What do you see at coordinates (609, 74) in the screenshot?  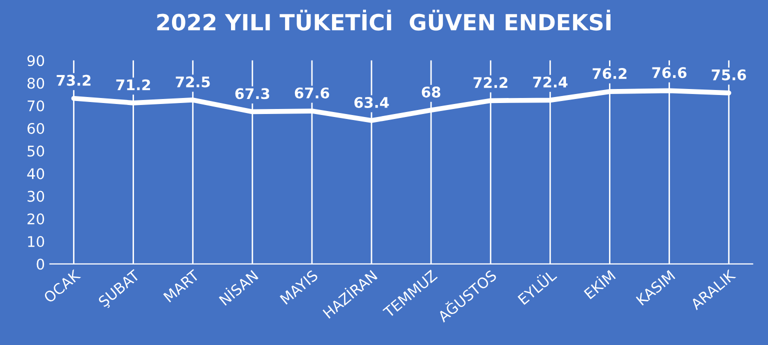 I see `data-label: 76.2` at bounding box center [609, 74].